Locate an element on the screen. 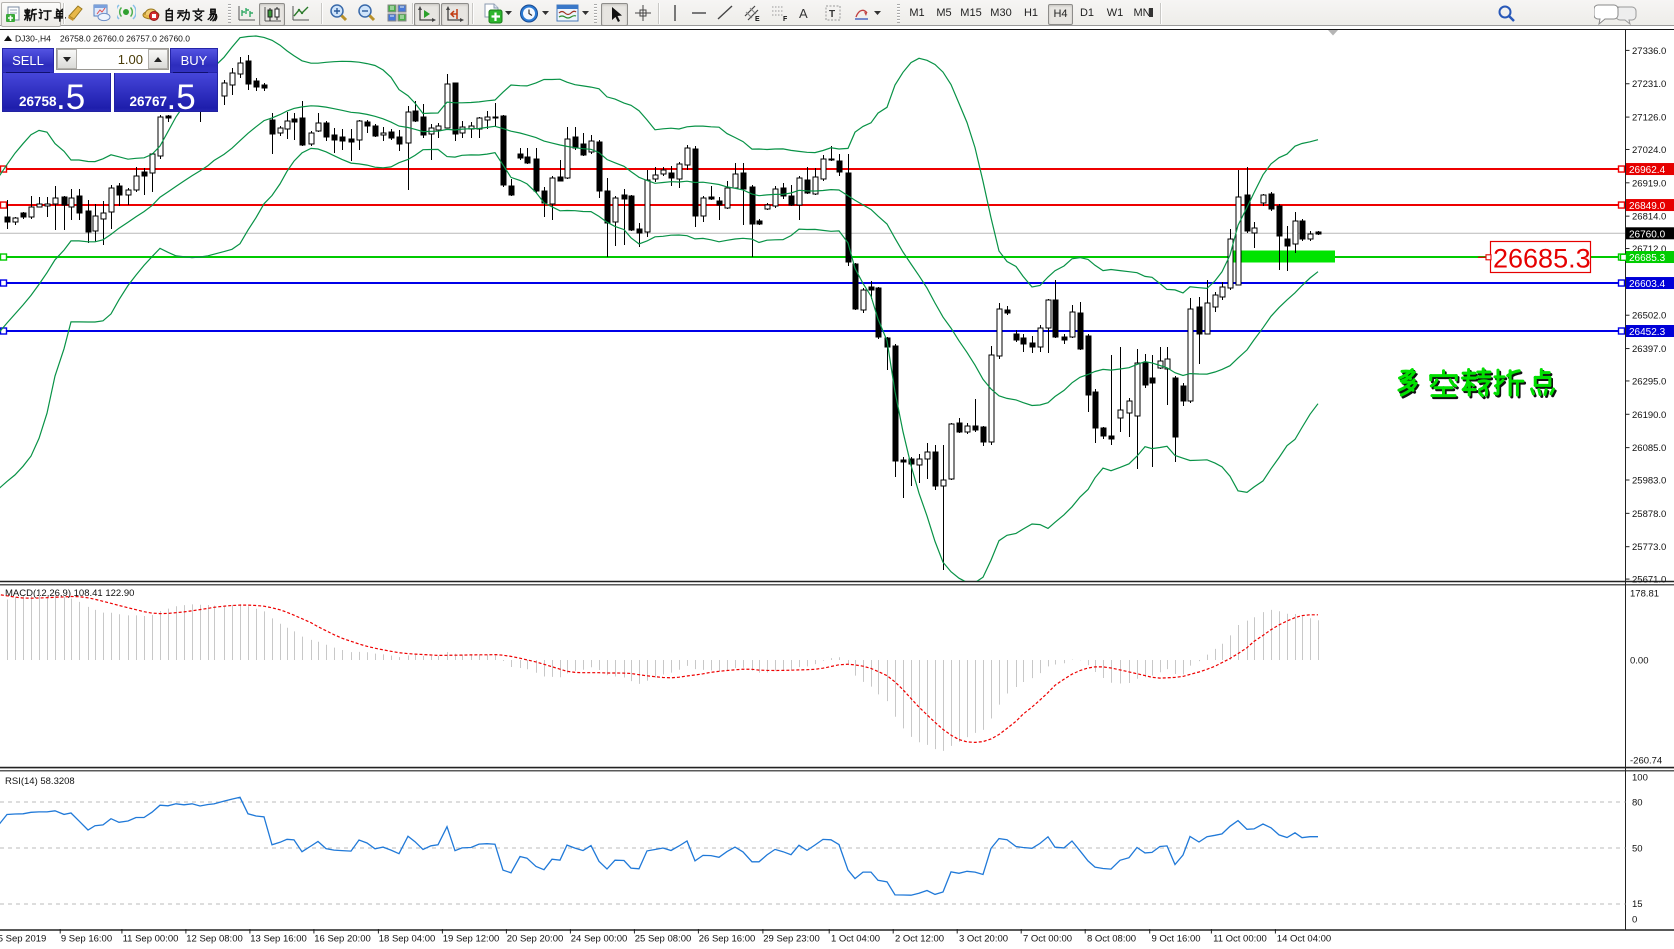 This screenshot has height=949, width=1674. svg-text: 3 Oct 20:00 is located at coordinates (983, 939).